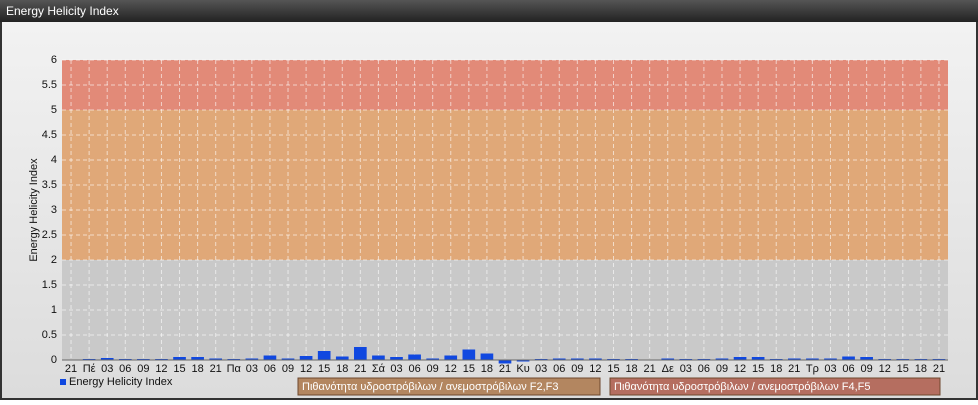 The height and width of the screenshot is (405, 978). I want to click on y-tick-label: 1.5, so click(49, 285).